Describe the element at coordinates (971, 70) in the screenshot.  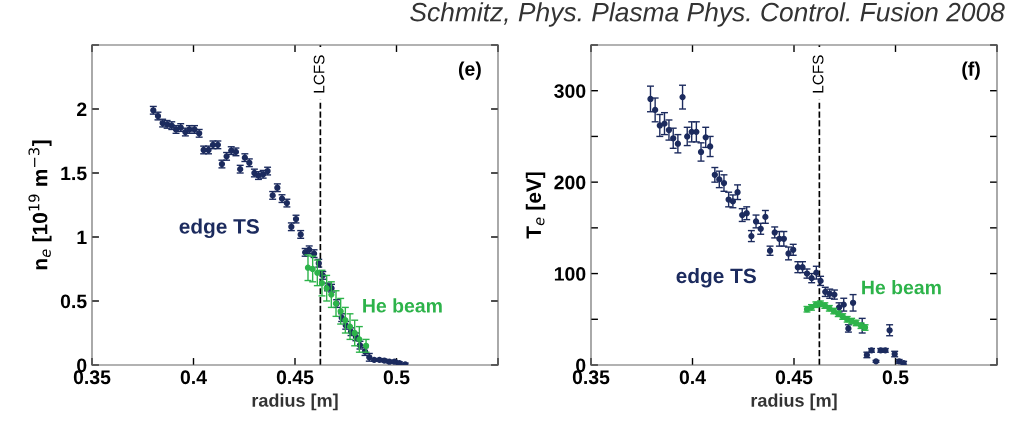
I see `annotation: (f)` at that location.